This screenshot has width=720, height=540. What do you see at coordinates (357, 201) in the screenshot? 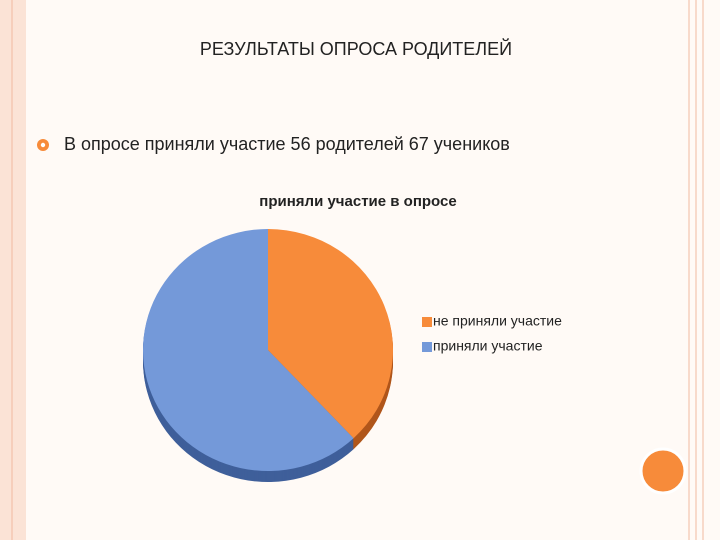
I see `chart-title: приняли участие в опросе` at bounding box center [357, 201].